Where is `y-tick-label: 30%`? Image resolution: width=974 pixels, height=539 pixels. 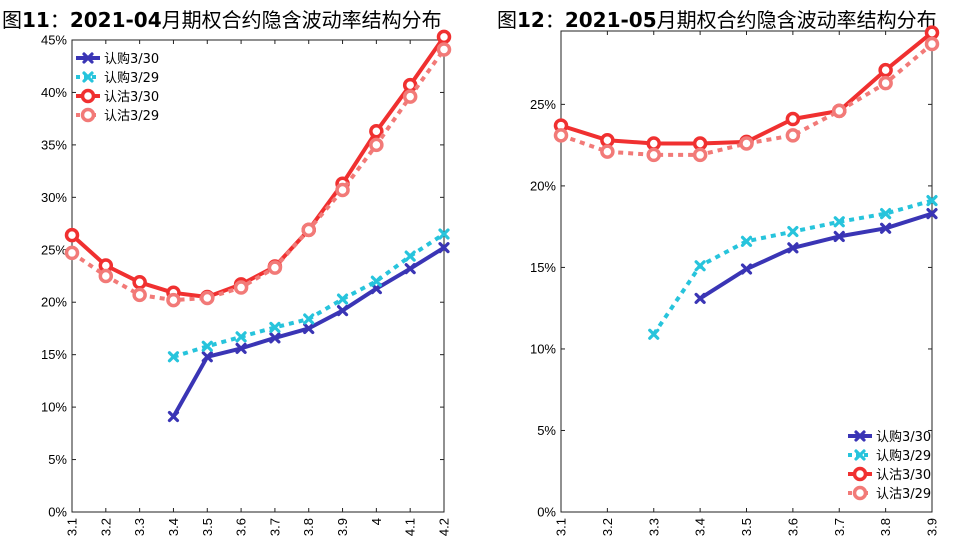 y-tick-label: 30% is located at coordinates (54, 197).